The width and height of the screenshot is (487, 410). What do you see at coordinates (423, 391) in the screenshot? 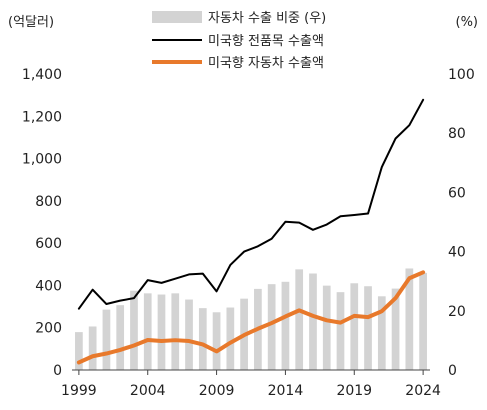
I see `x-tick-label: 2024` at bounding box center [423, 391].